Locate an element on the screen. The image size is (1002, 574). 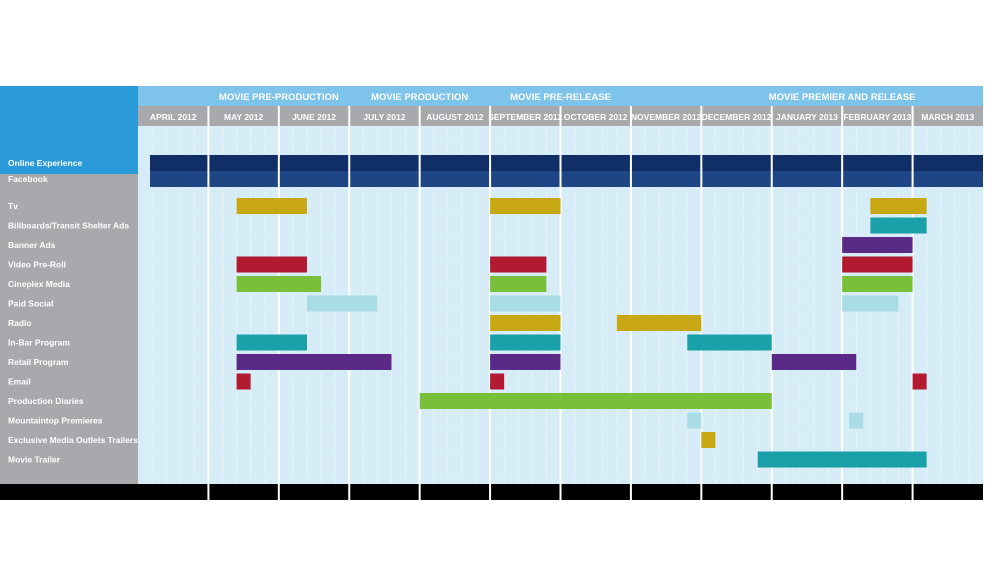
row-label: Video Pre-Roll is located at coordinates (37, 265).